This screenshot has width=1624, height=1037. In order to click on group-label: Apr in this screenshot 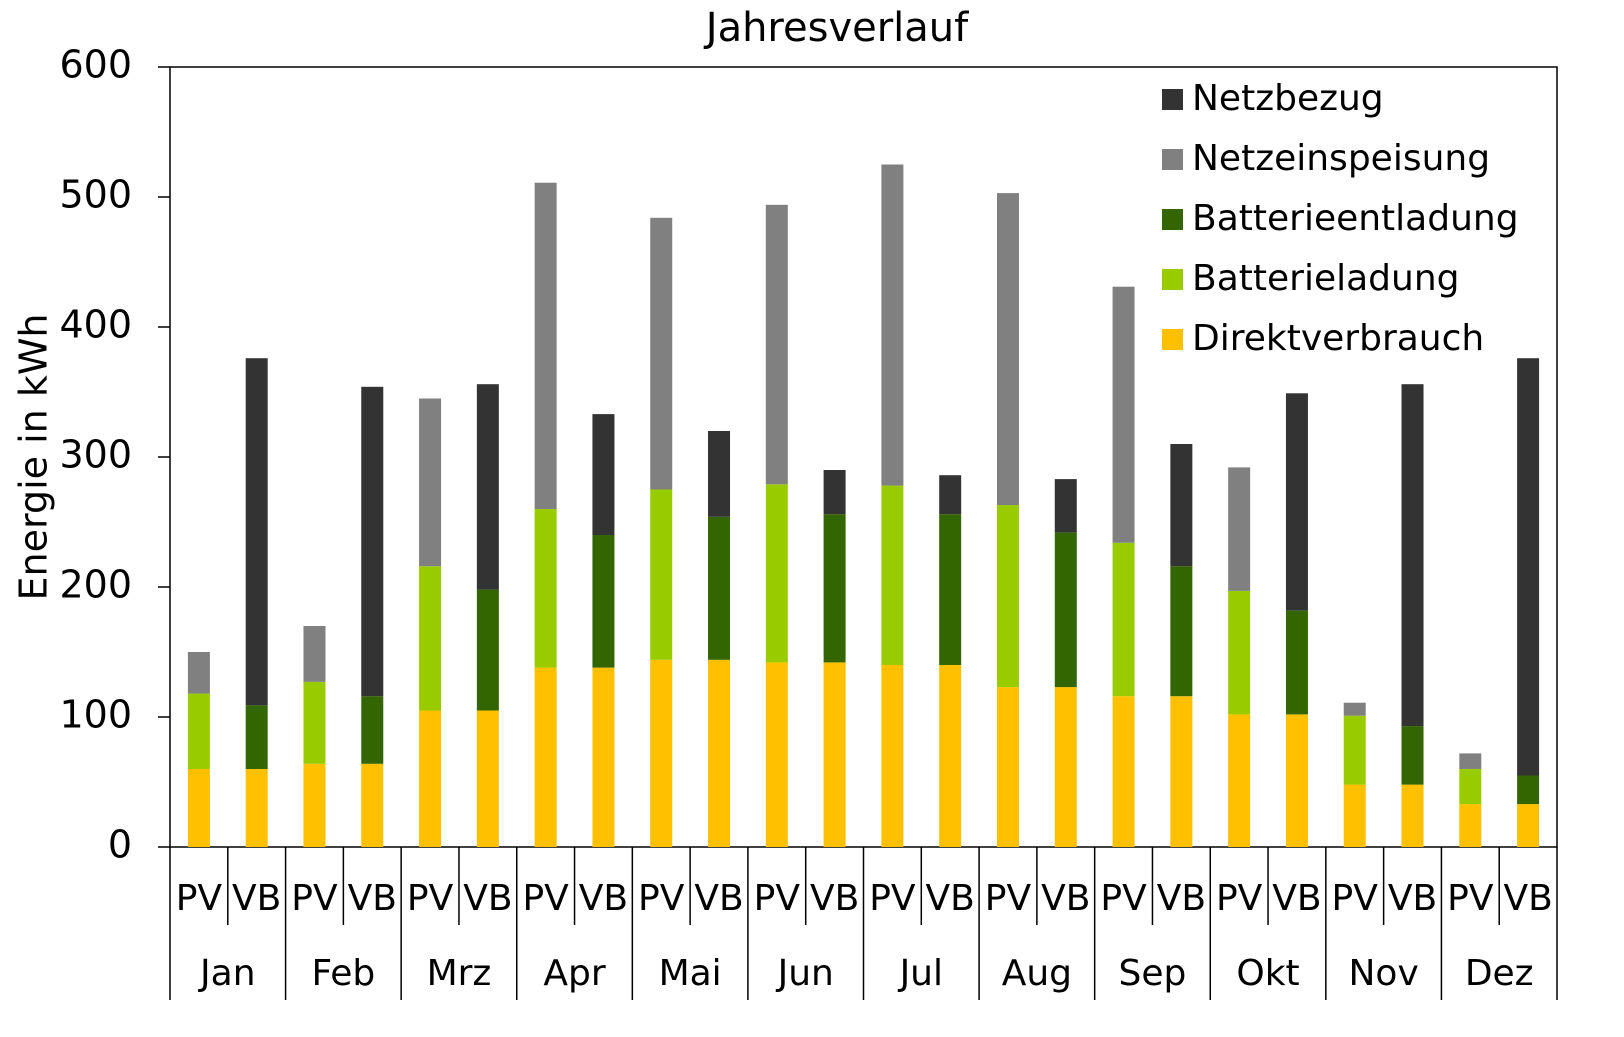, I will do `click(574, 973)`.